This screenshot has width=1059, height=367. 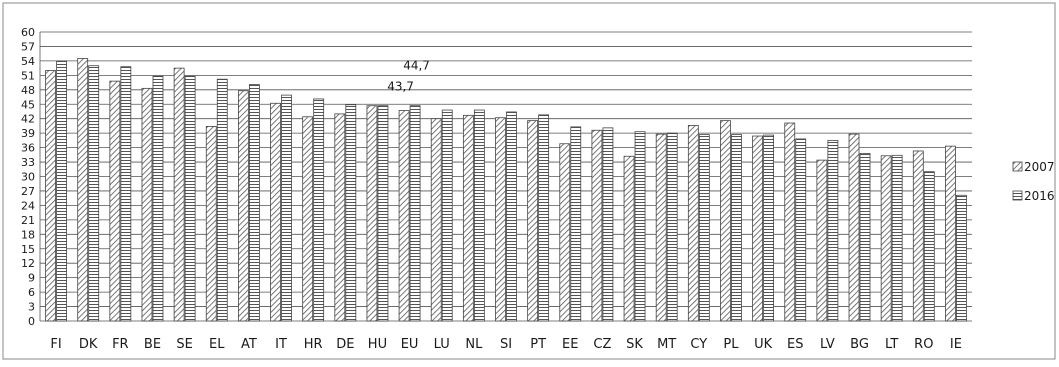 What do you see at coordinates (629, 238) in the screenshot?
I see `bar-2007-sk` at bounding box center [629, 238].